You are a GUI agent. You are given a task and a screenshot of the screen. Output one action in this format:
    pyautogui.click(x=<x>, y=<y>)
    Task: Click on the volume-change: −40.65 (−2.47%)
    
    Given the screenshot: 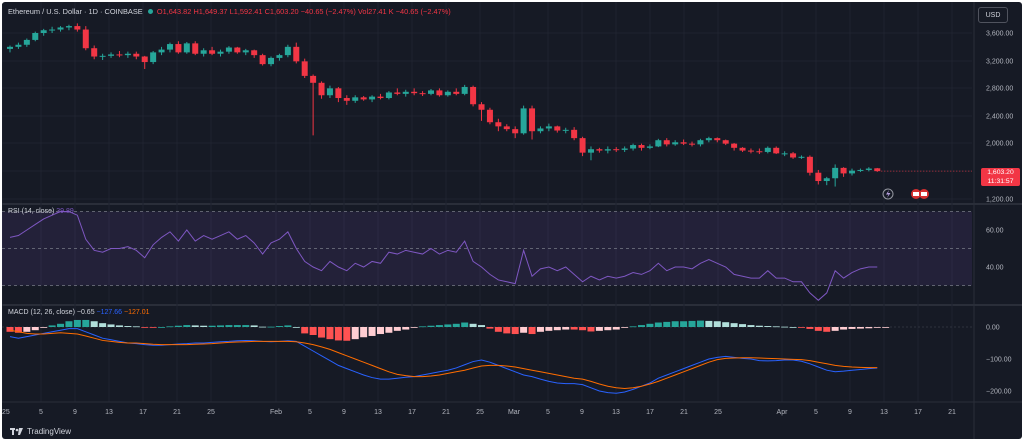 What is the action you would take?
    pyautogui.click(x=423, y=11)
    